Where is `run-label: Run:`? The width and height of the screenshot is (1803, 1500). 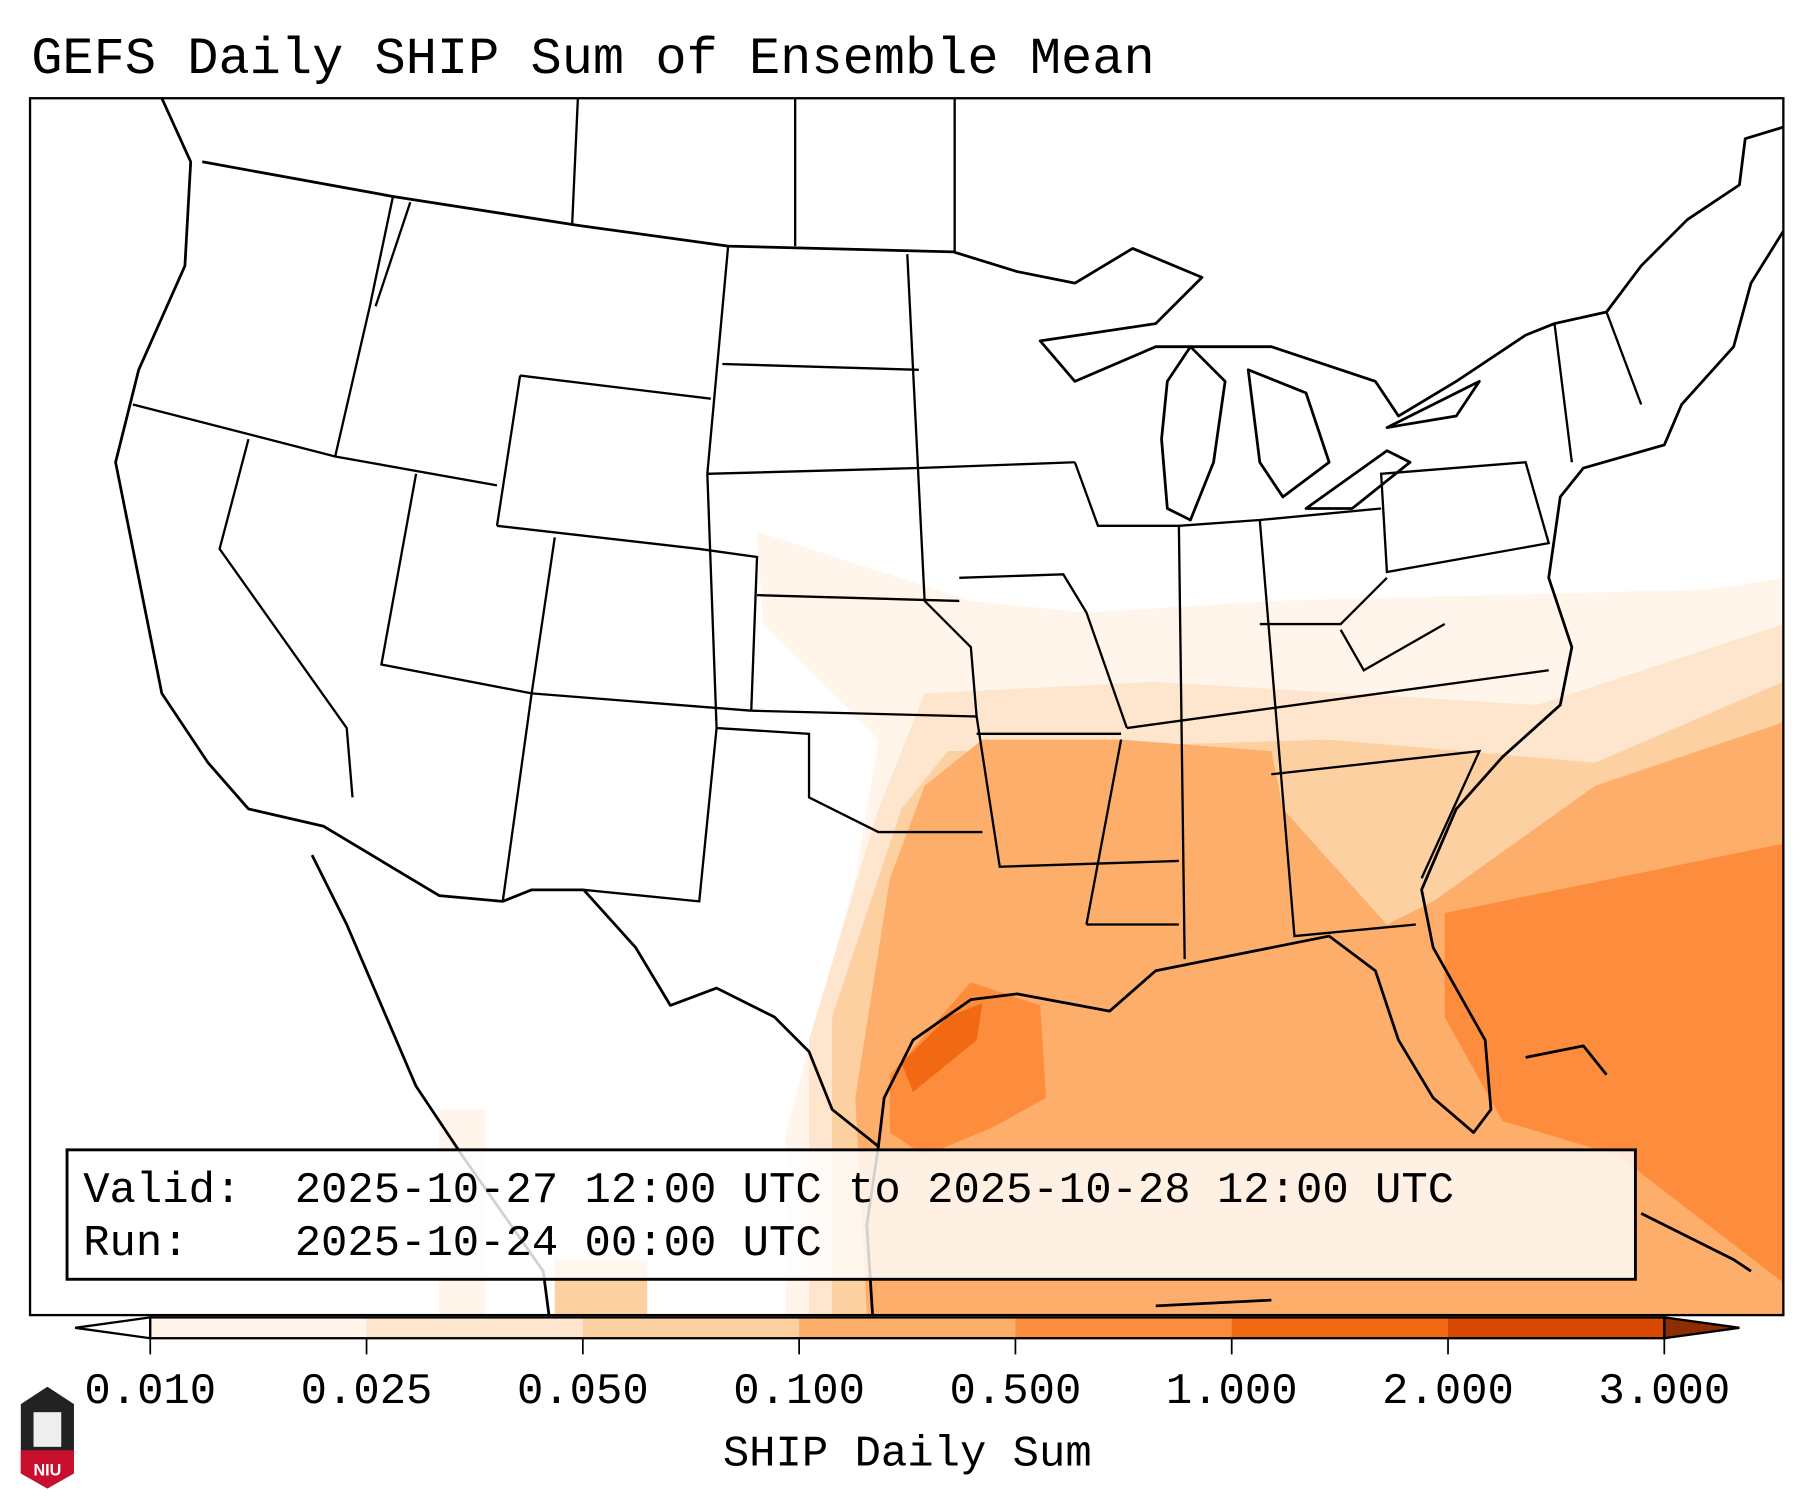
run-label: Run: is located at coordinates (135, 1244).